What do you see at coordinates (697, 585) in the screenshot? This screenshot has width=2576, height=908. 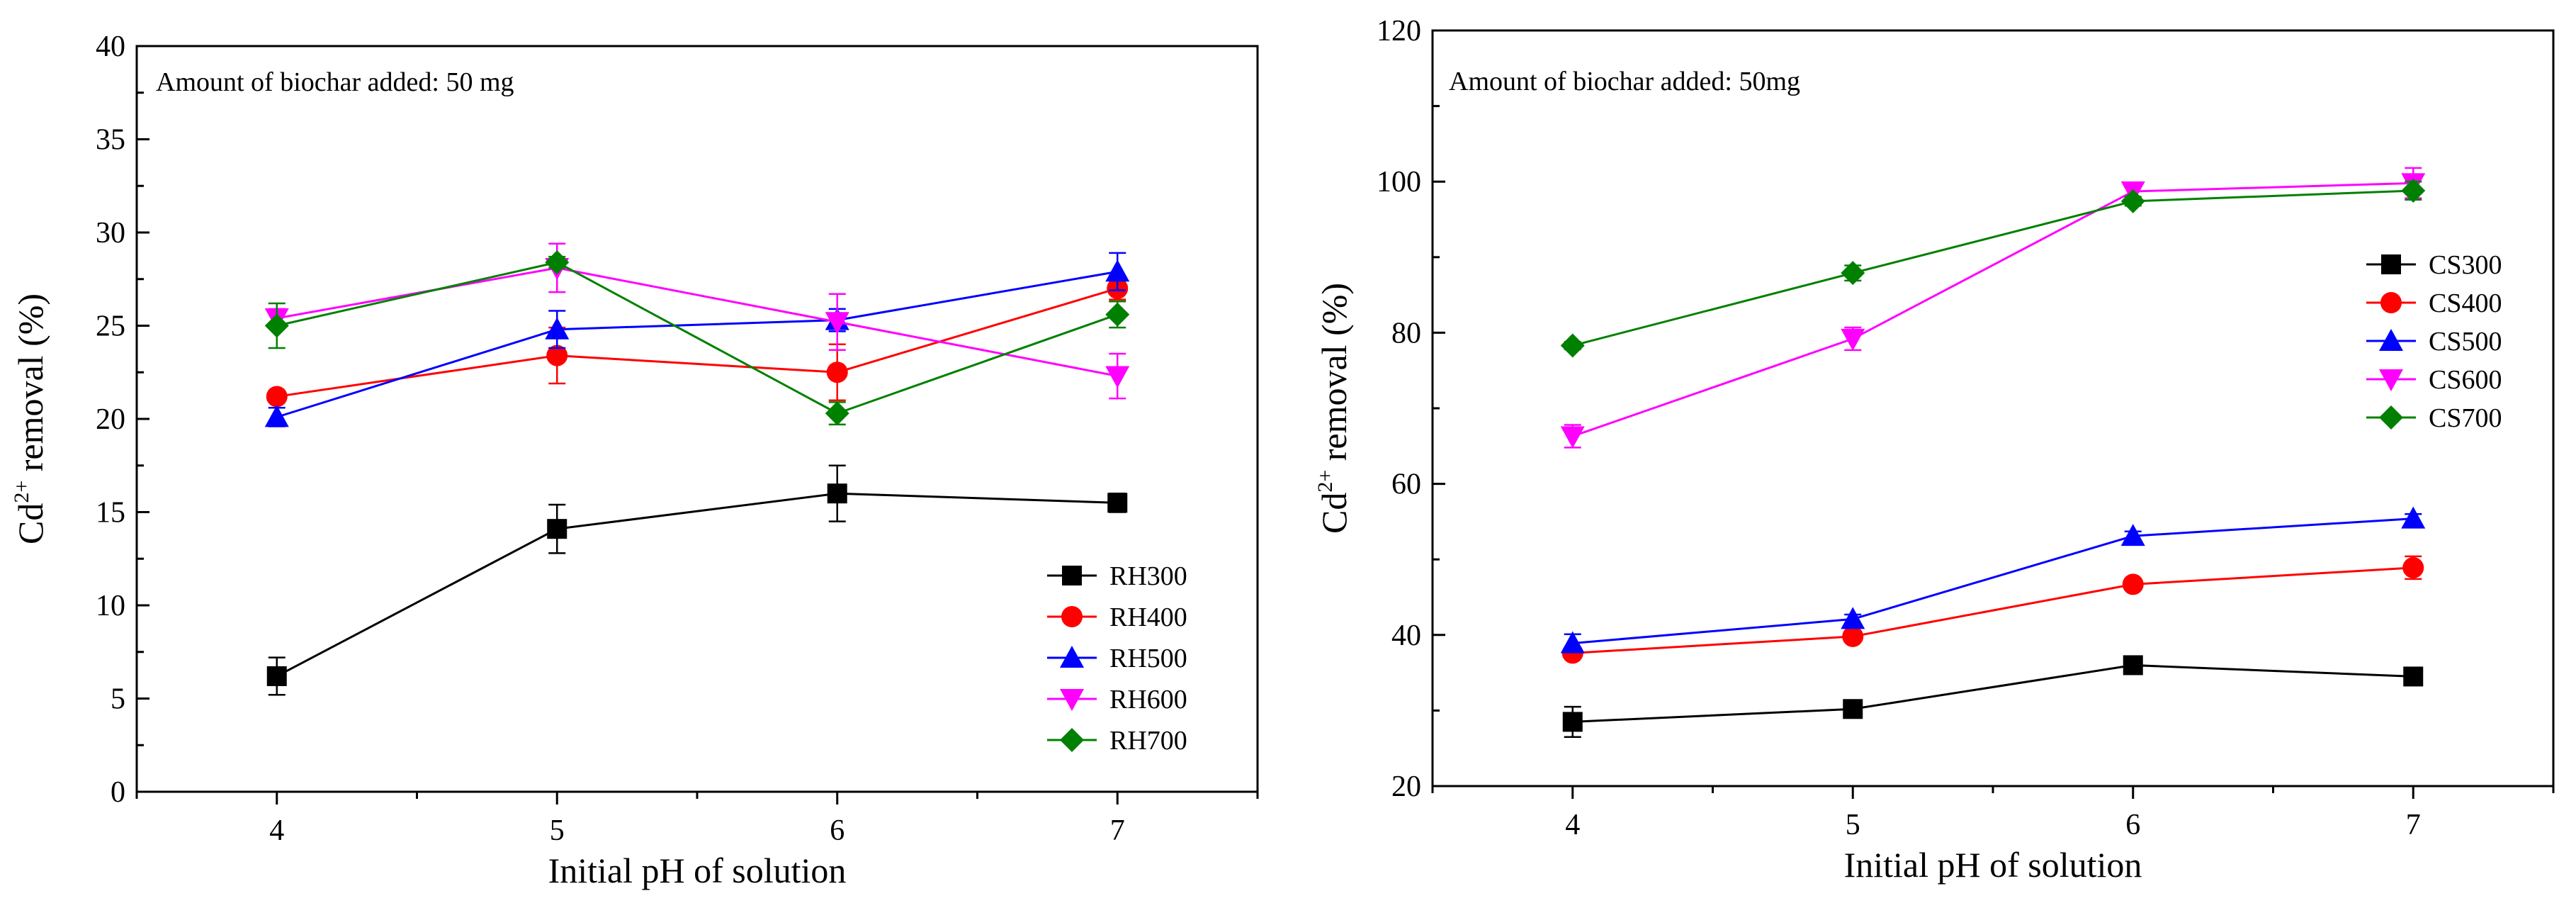 I see `series-line-rh300` at bounding box center [697, 585].